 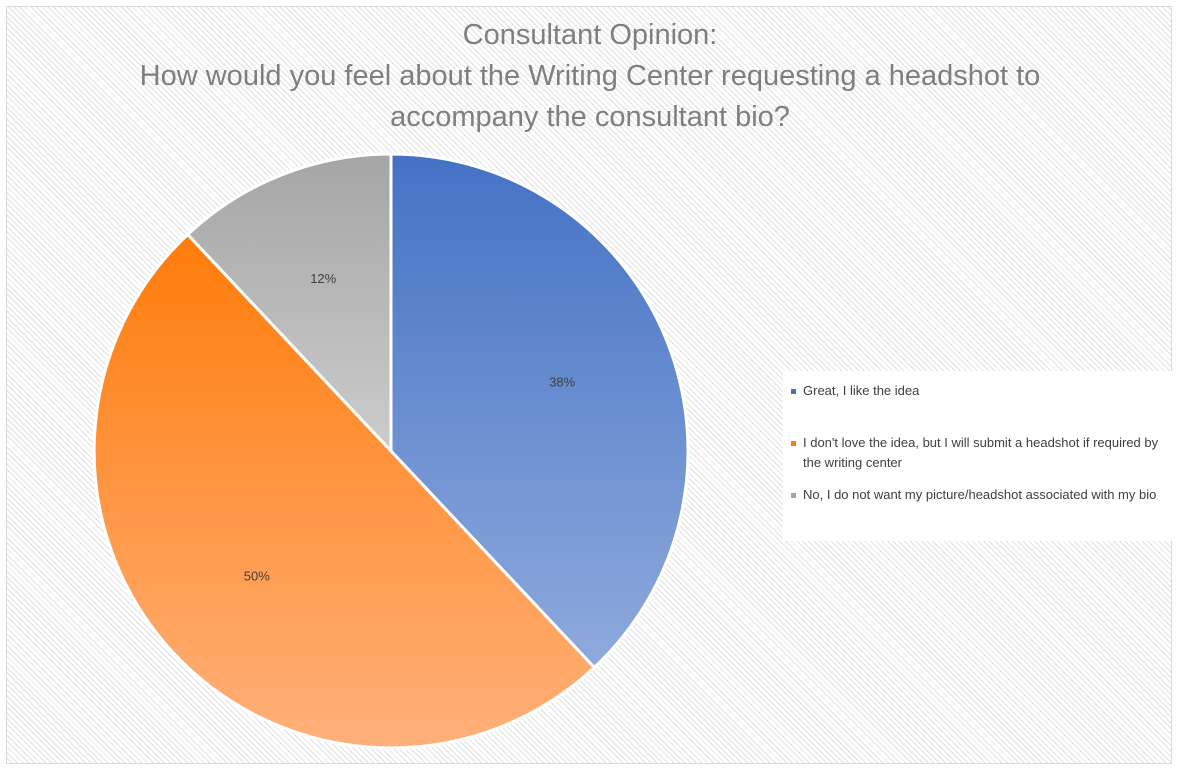 I want to click on pie-slice-no, so click(x=289, y=303).